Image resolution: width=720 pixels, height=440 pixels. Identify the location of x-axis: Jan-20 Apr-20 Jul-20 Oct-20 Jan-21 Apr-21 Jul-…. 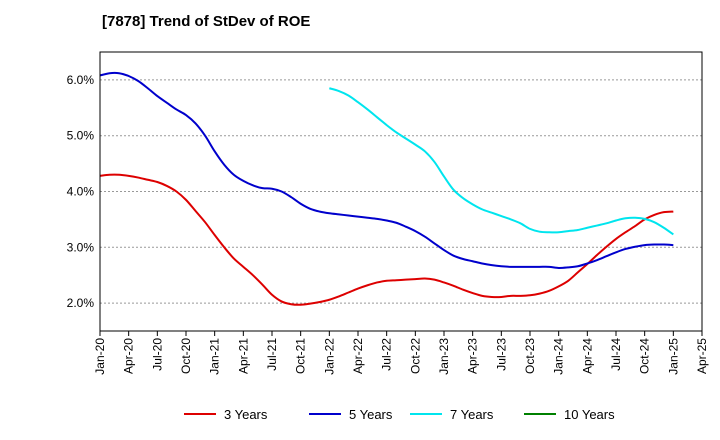
(401, 353).